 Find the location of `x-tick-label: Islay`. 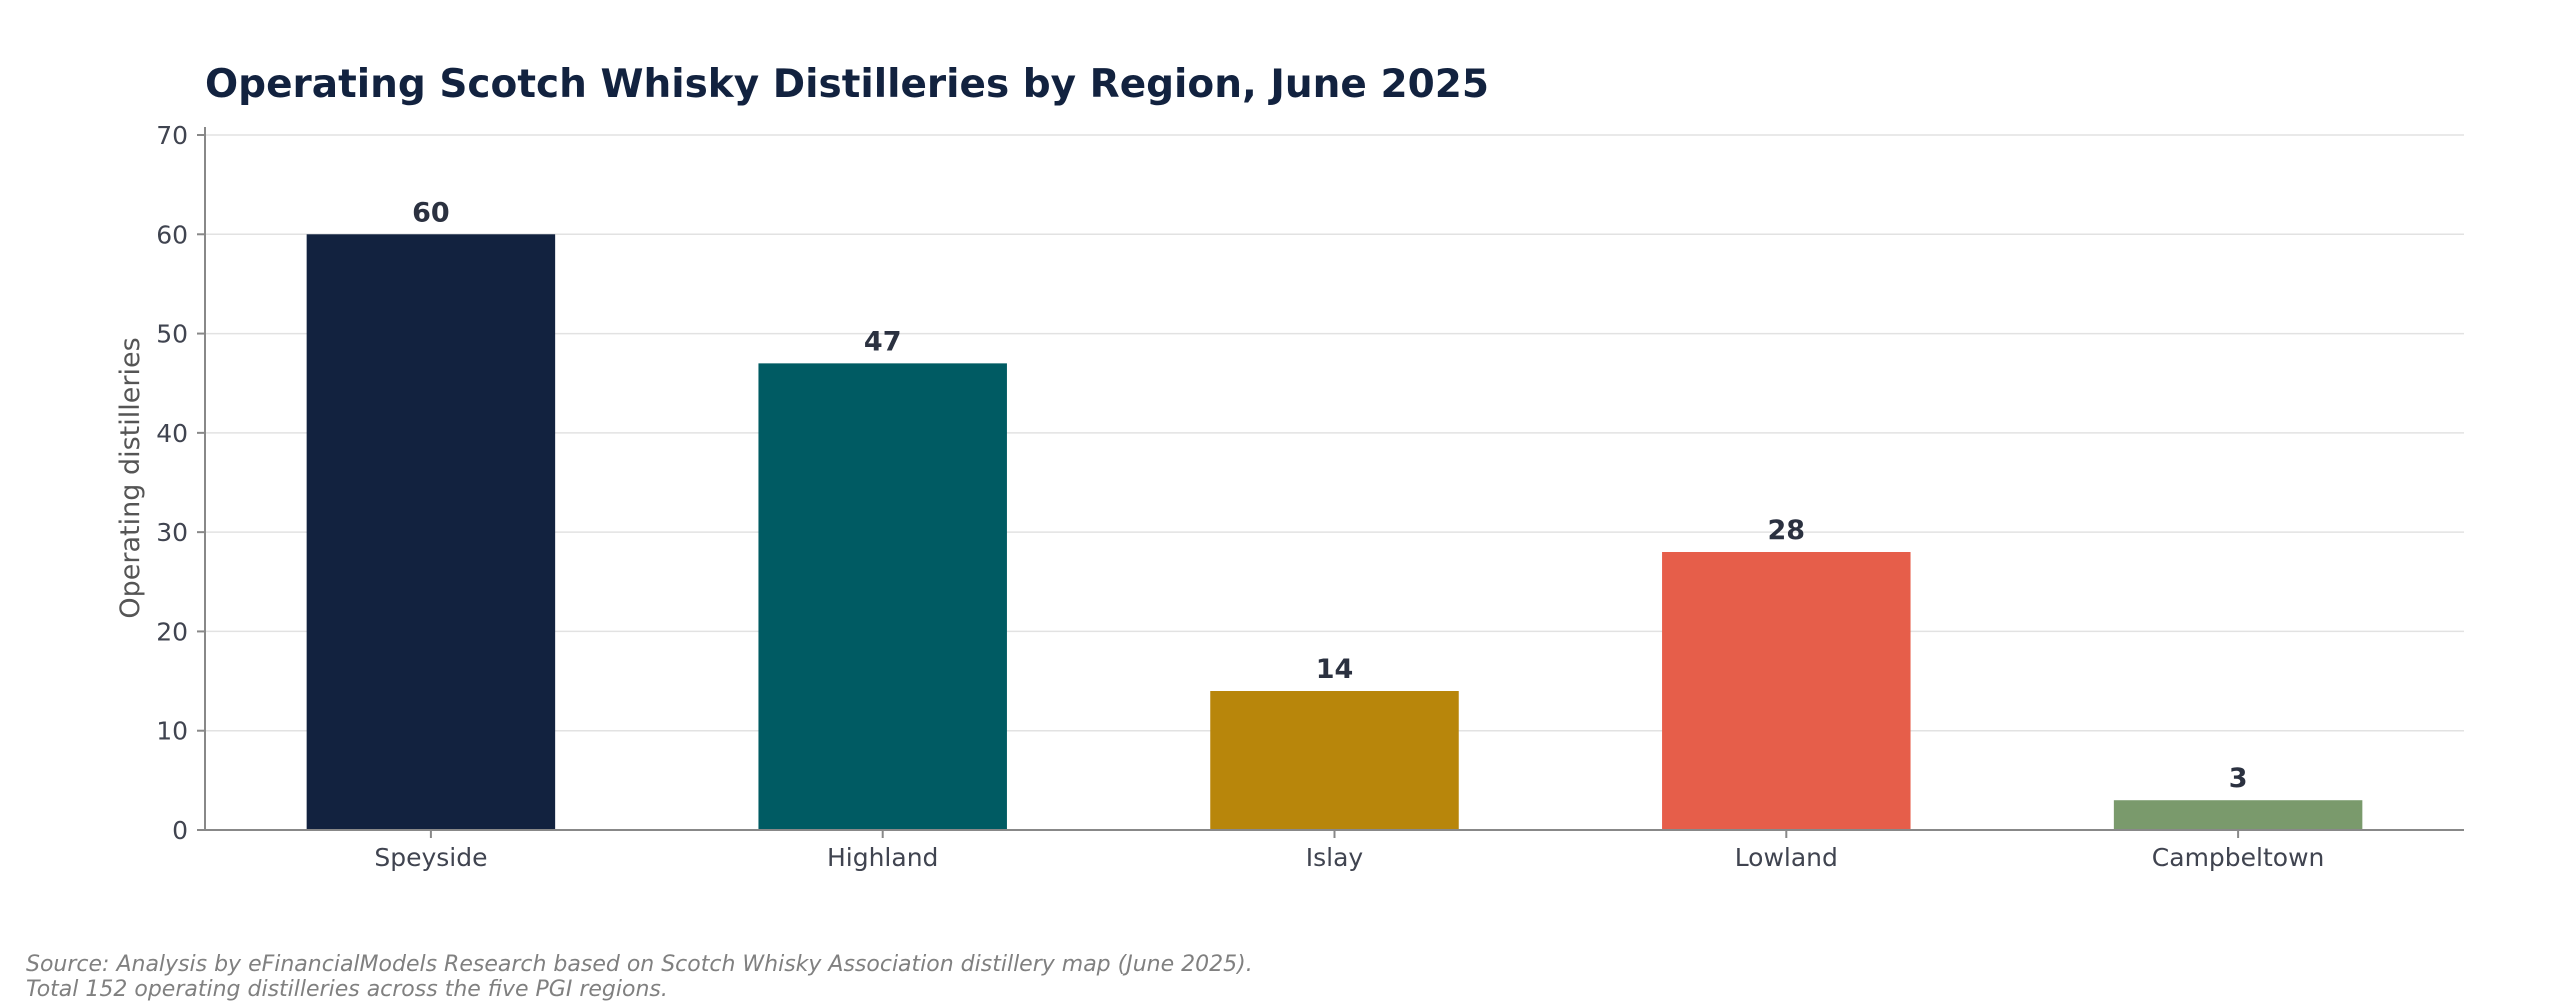

x-tick-label: Islay is located at coordinates (1335, 857).